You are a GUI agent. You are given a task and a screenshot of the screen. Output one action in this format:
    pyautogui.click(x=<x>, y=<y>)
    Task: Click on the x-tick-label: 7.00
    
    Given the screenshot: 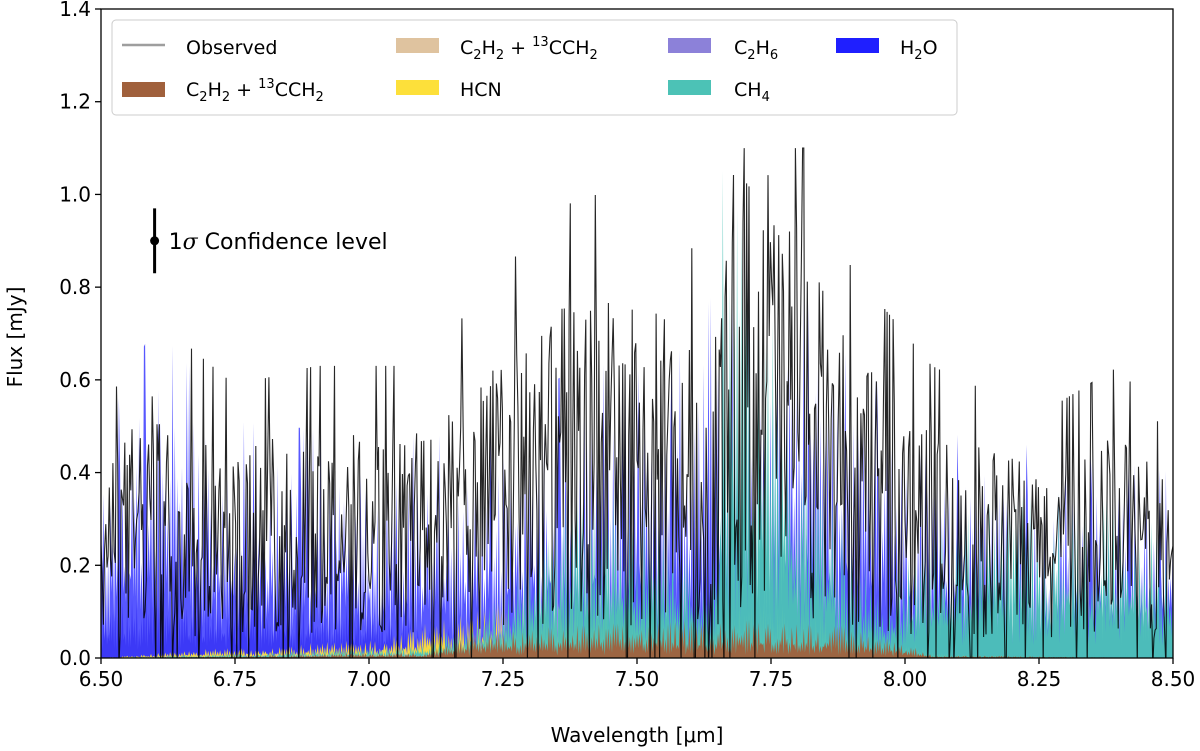 What is the action you would take?
    pyautogui.click(x=369, y=679)
    